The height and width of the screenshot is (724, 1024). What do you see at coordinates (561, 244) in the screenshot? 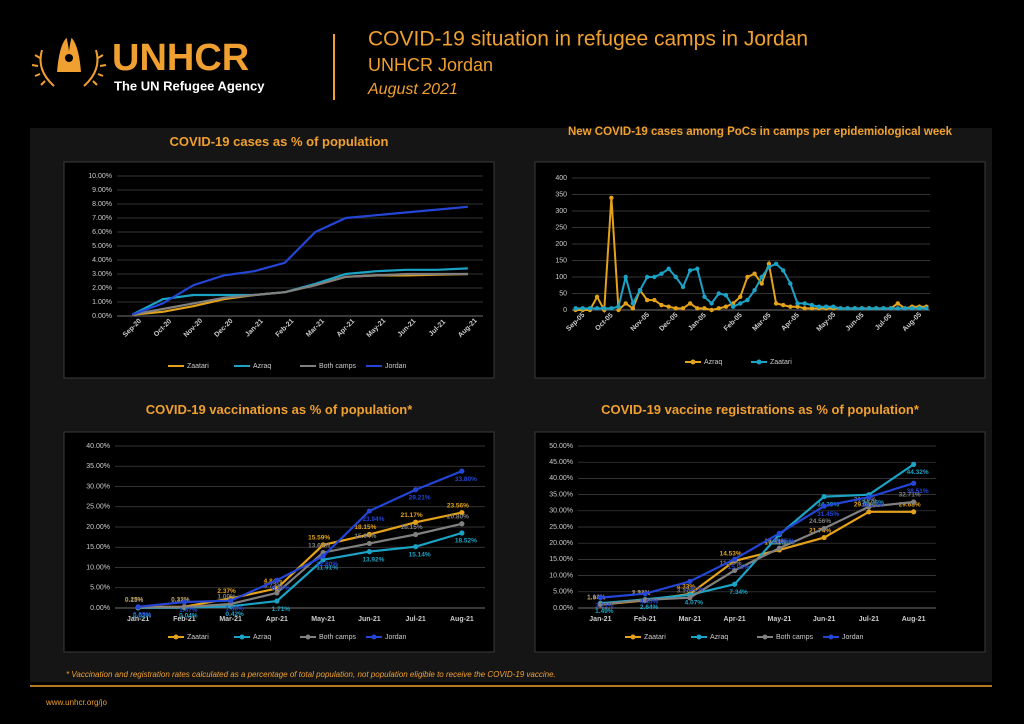
I see `y-tick-label: 200` at bounding box center [561, 244].